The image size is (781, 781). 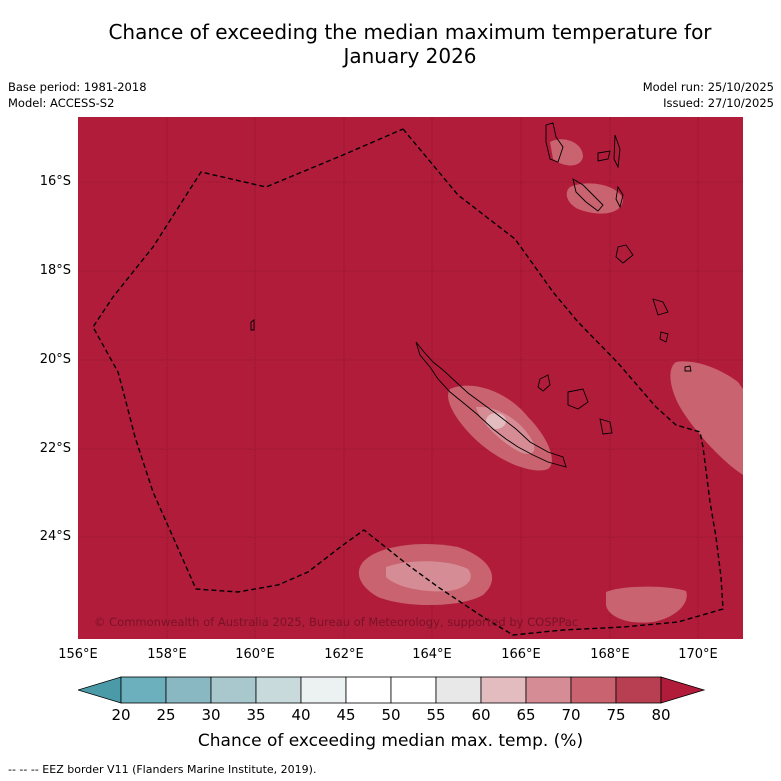 I want to click on meta-right: Model run: 25/10/2025 Issued: 27/10/2025, so click(x=708, y=95).